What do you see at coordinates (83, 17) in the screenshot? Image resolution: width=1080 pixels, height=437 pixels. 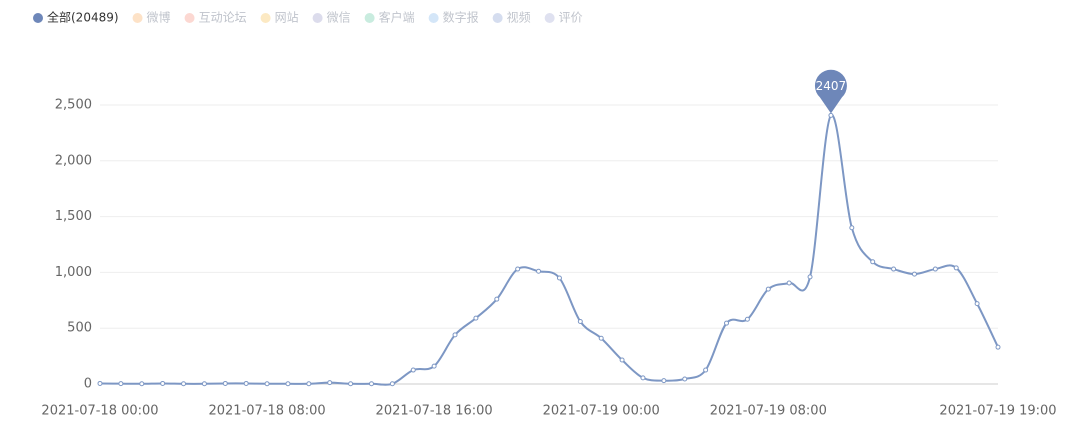 I see `legend-label: 全部(20489)` at bounding box center [83, 17].